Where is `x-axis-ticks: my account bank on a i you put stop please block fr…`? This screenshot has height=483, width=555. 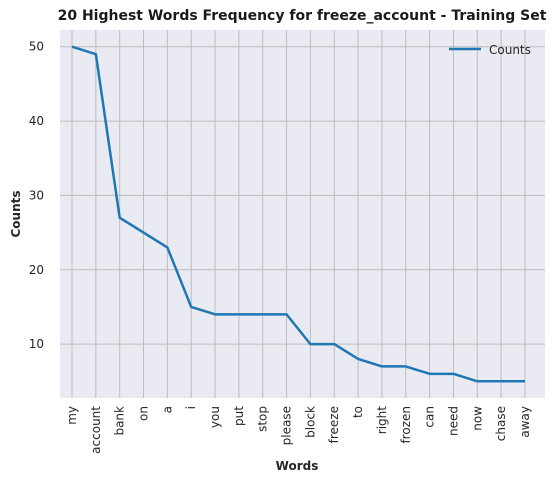 x-axis-ticks: my account bank on a i you put stop please block fr… is located at coordinates (298, 430).